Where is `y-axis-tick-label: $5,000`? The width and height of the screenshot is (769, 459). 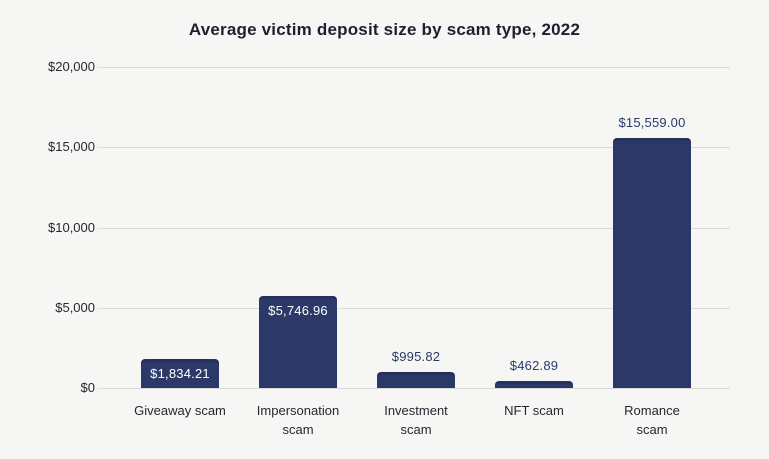
y-axis-tick-label: $5,000 is located at coordinates (75, 307).